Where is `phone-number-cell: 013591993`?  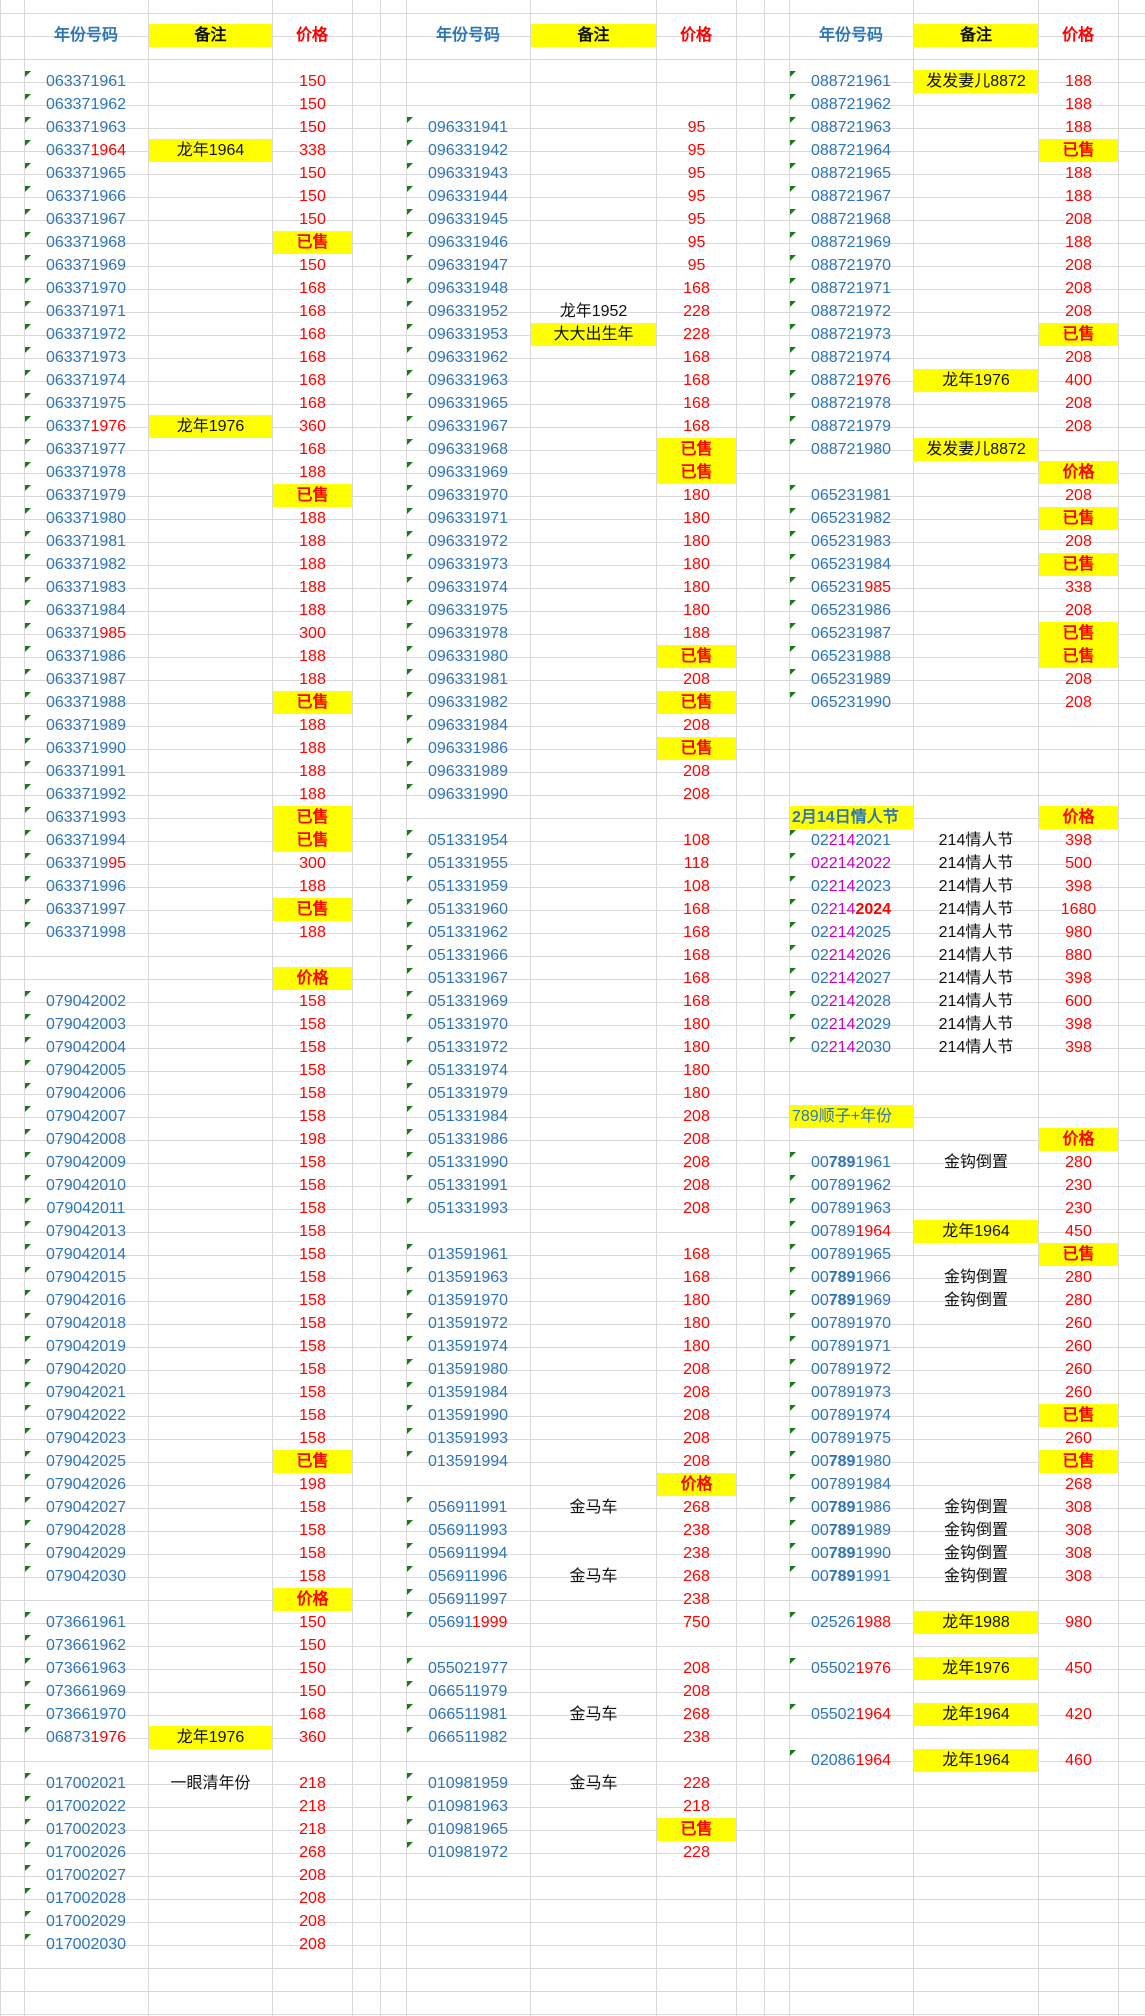 phone-number-cell: 013591993 is located at coordinates (468, 1438).